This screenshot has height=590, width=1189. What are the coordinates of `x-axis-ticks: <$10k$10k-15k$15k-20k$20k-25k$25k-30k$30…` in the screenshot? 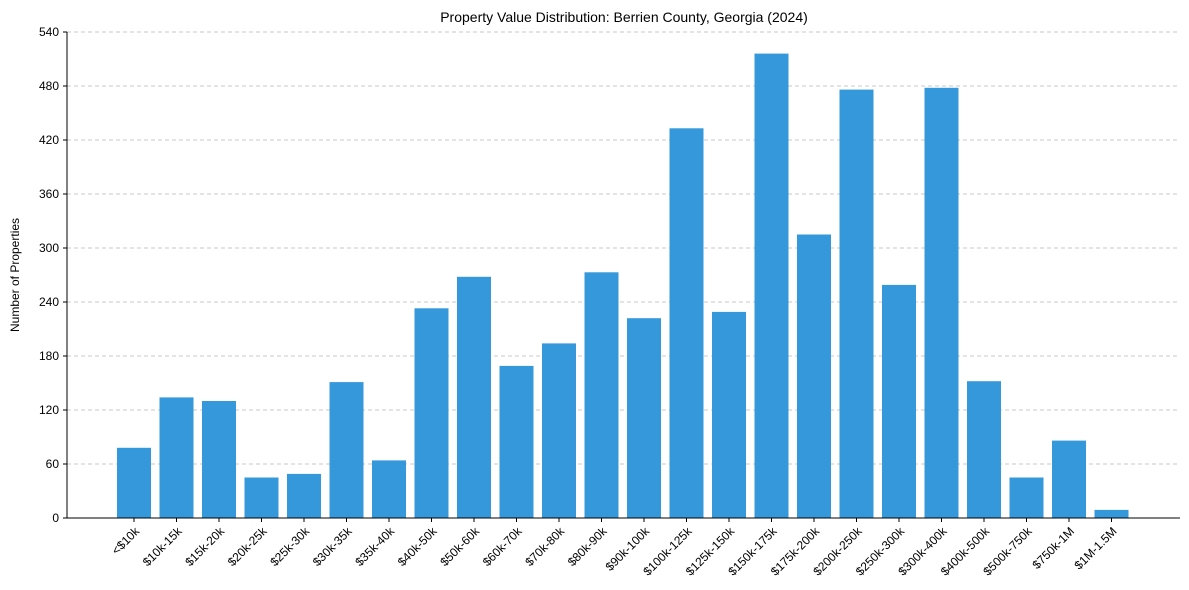 It's located at (614, 548).